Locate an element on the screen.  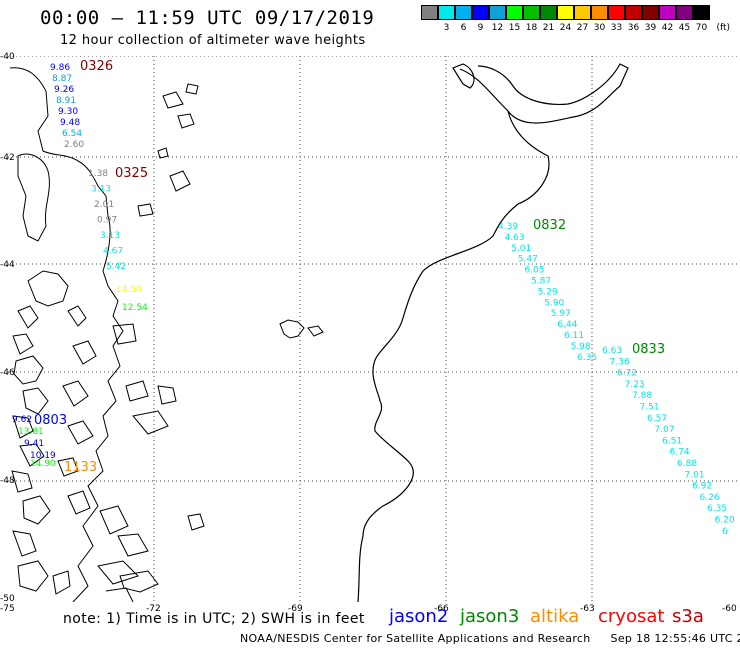
wave-height-value: 0.97 is located at coordinates (107, 221).